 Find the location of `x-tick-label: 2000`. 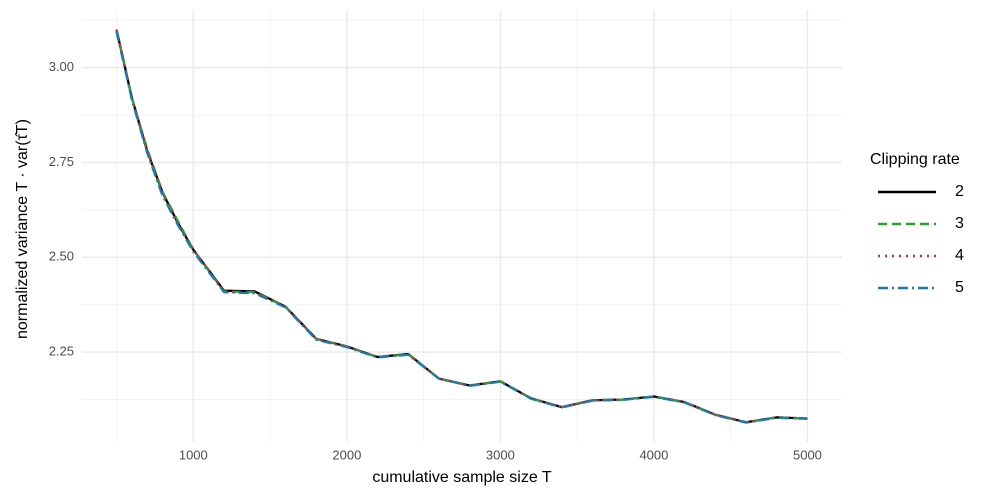

x-tick-label: 2000 is located at coordinates (346, 454).